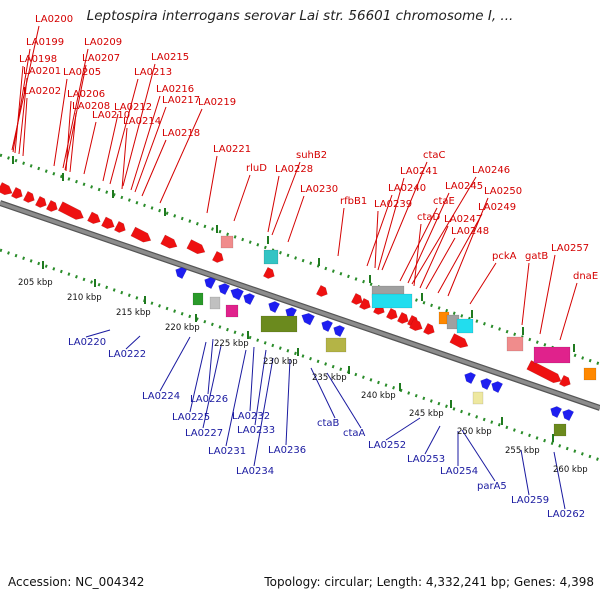 This screenshot has height=600, width=600. What do you see at coordinates (101, 58) in the screenshot?
I see `forward-gene-label: LA0207` at bounding box center [101, 58].